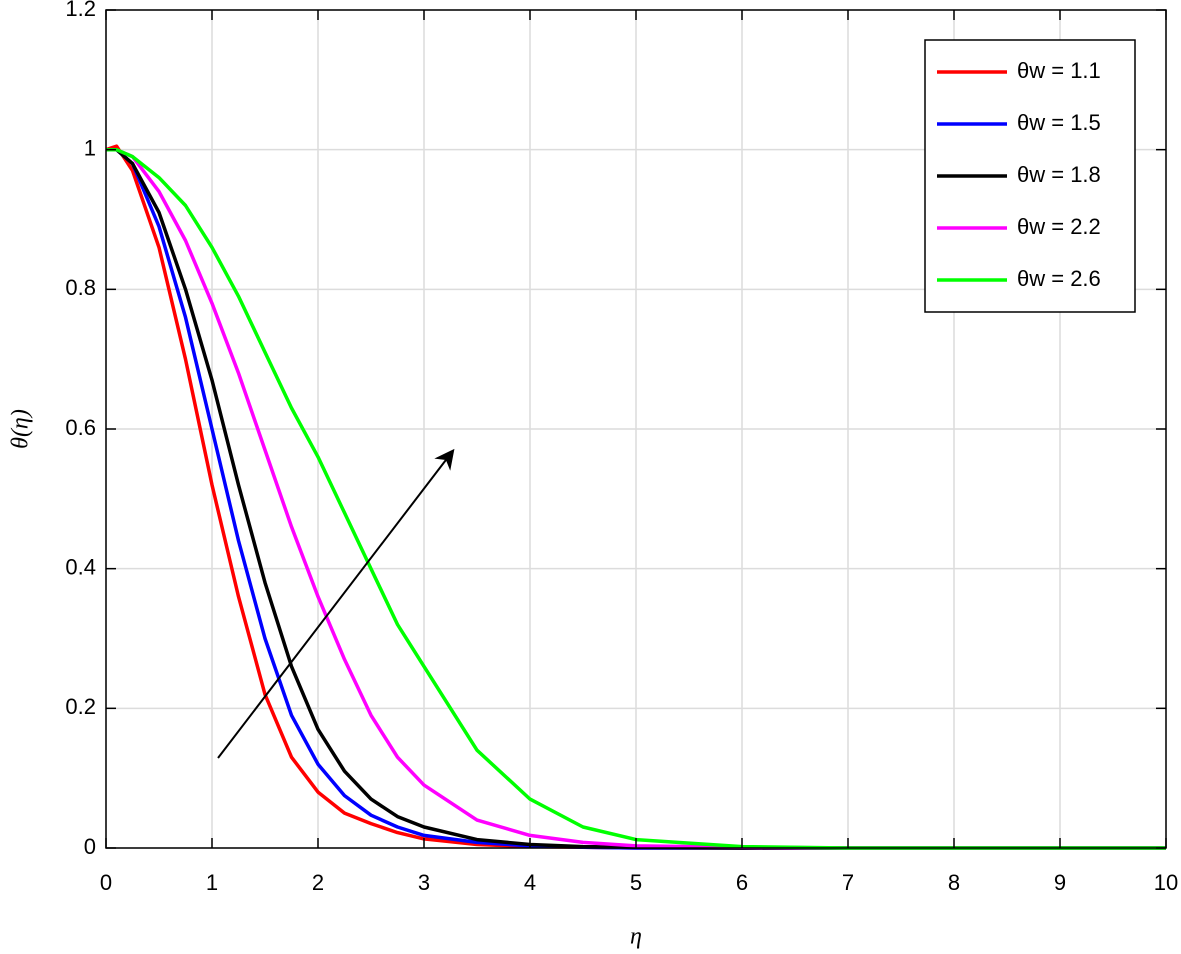  Describe the element at coordinates (530, 882) in the screenshot. I see `x-tick-label: 4` at that location.